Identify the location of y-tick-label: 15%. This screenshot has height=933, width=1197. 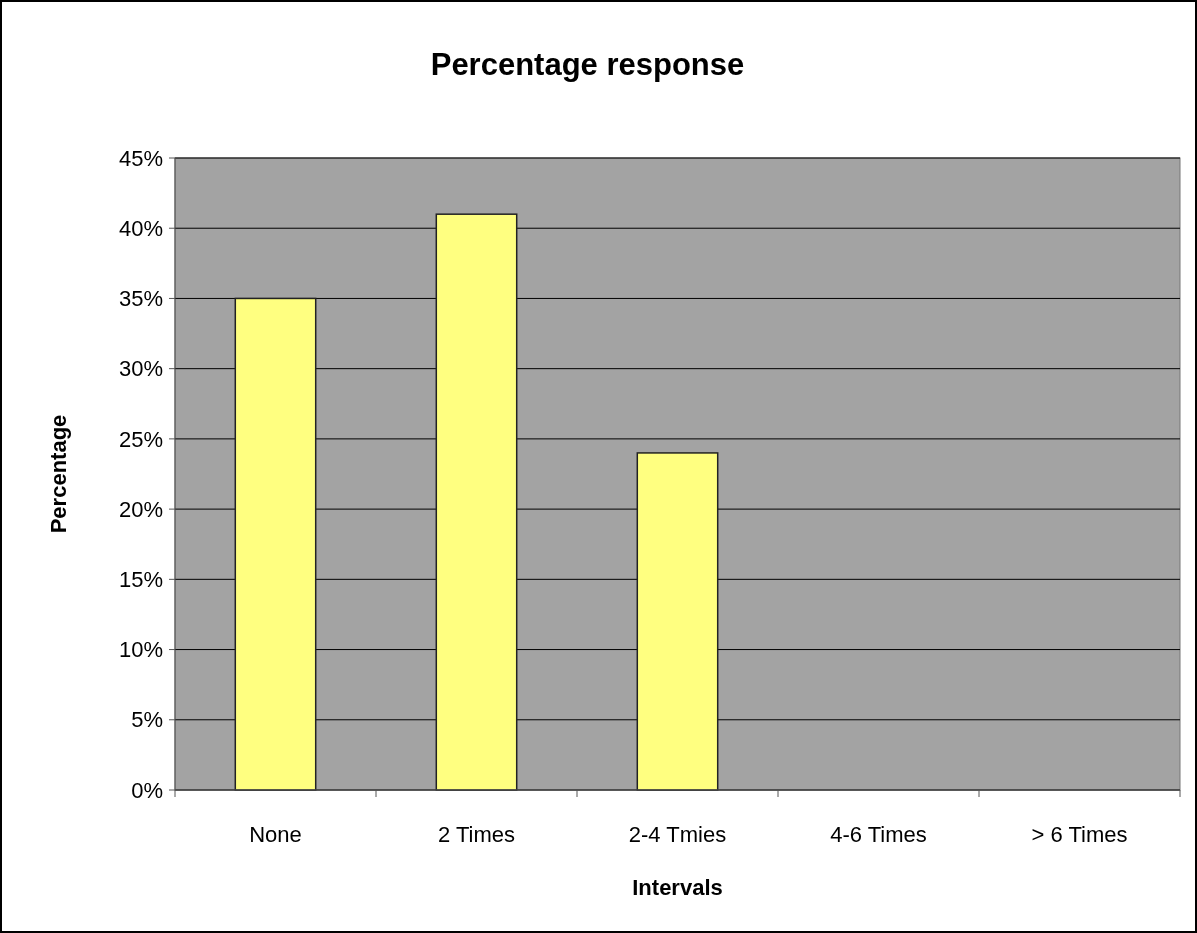
(140, 580).